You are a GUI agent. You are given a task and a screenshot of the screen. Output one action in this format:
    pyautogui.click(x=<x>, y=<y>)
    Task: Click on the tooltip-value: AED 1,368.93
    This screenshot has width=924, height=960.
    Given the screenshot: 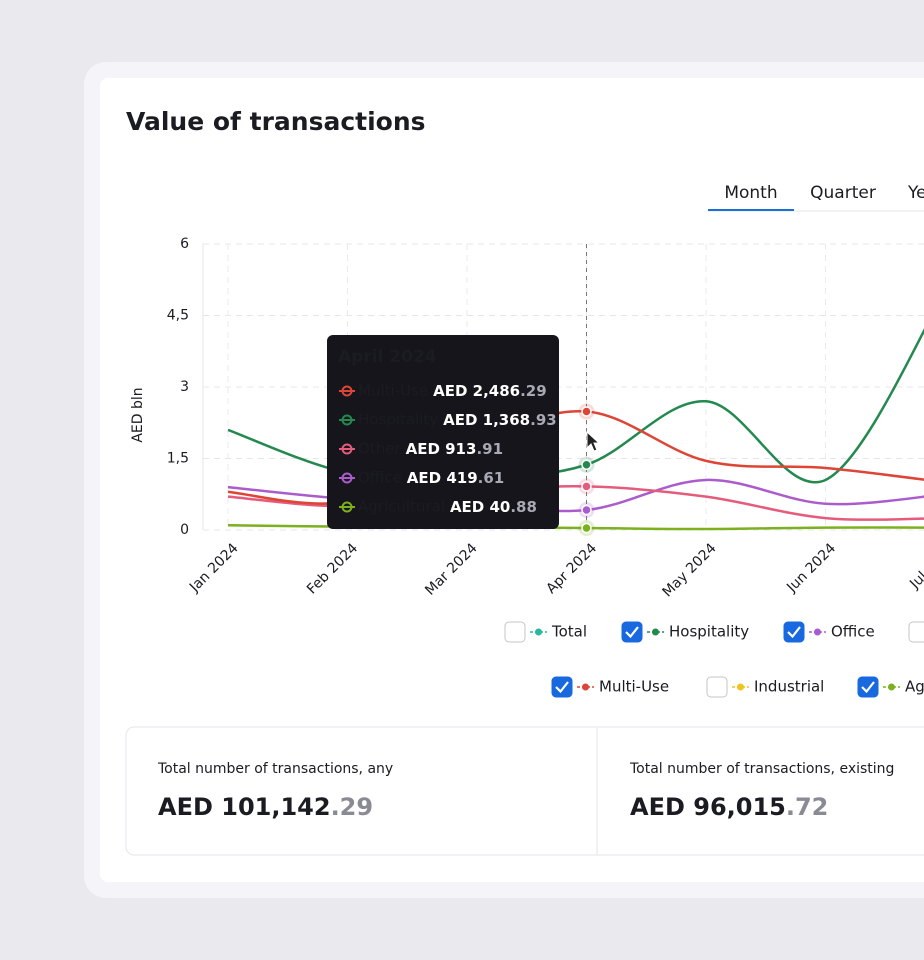 What is the action you would take?
    pyautogui.click(x=500, y=420)
    